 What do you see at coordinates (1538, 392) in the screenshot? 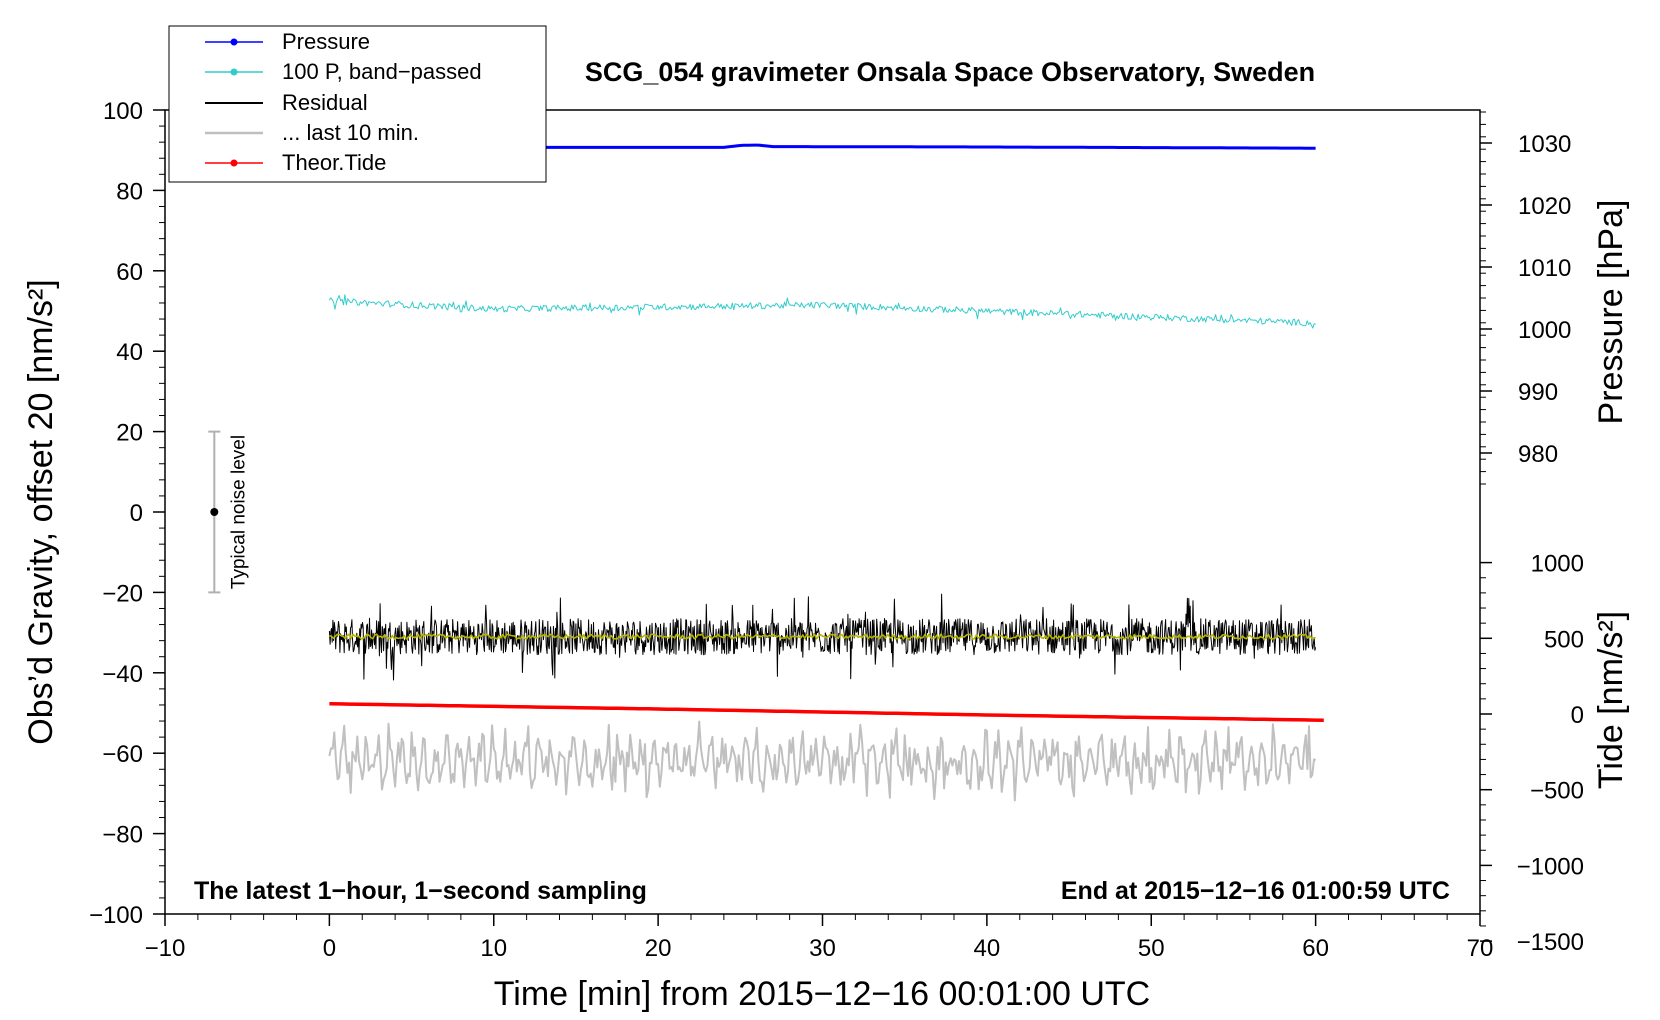
I see `pressure-tick-label: 990` at bounding box center [1538, 392].